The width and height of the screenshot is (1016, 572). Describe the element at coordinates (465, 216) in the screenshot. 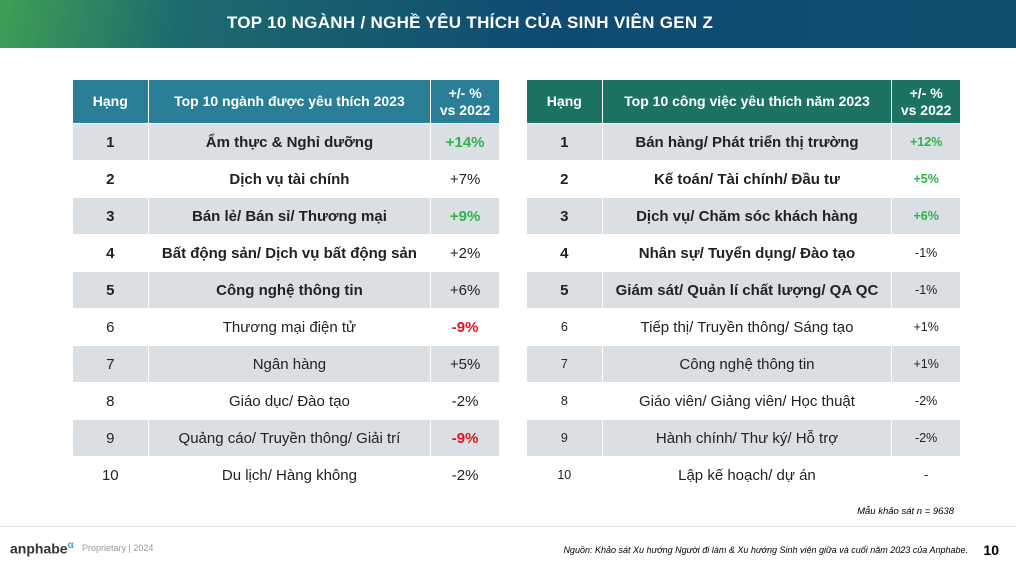

I see `change: +9%` at that location.